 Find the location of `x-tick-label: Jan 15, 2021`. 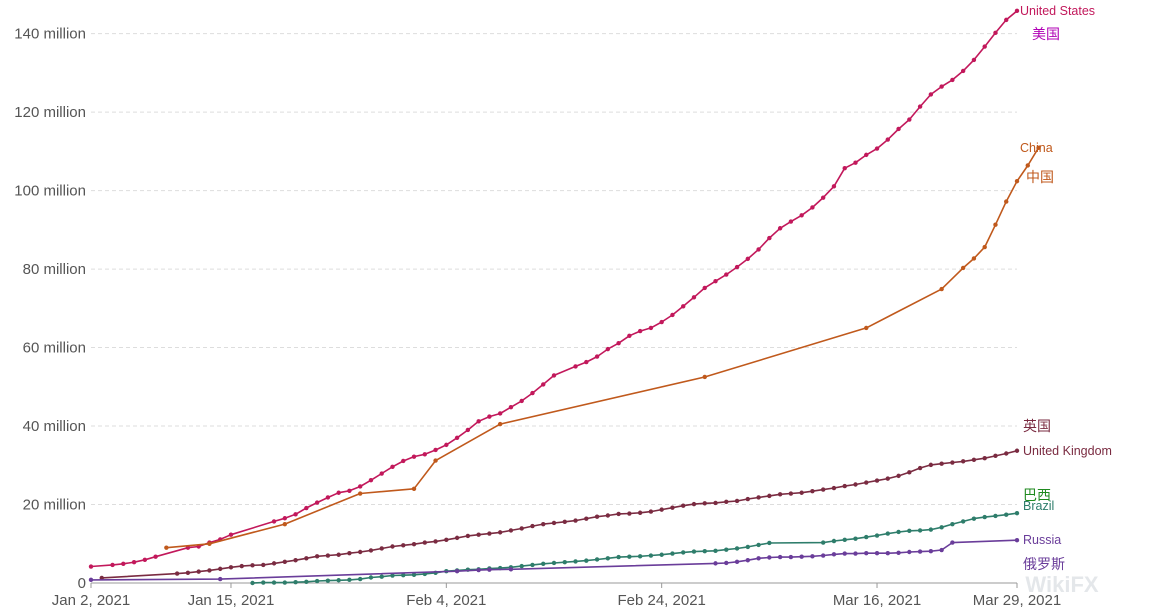

x-tick-label: Jan 15, 2021 is located at coordinates (231, 600).